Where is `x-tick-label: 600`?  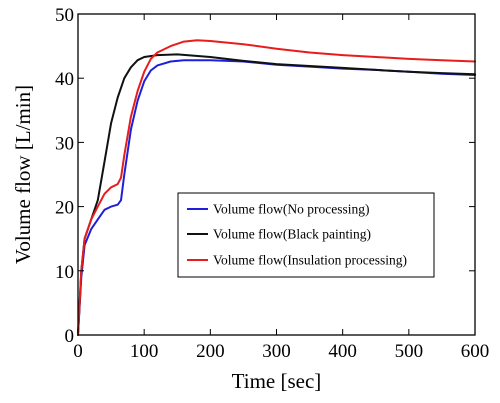 x-tick-label: 600 is located at coordinates (475, 351).